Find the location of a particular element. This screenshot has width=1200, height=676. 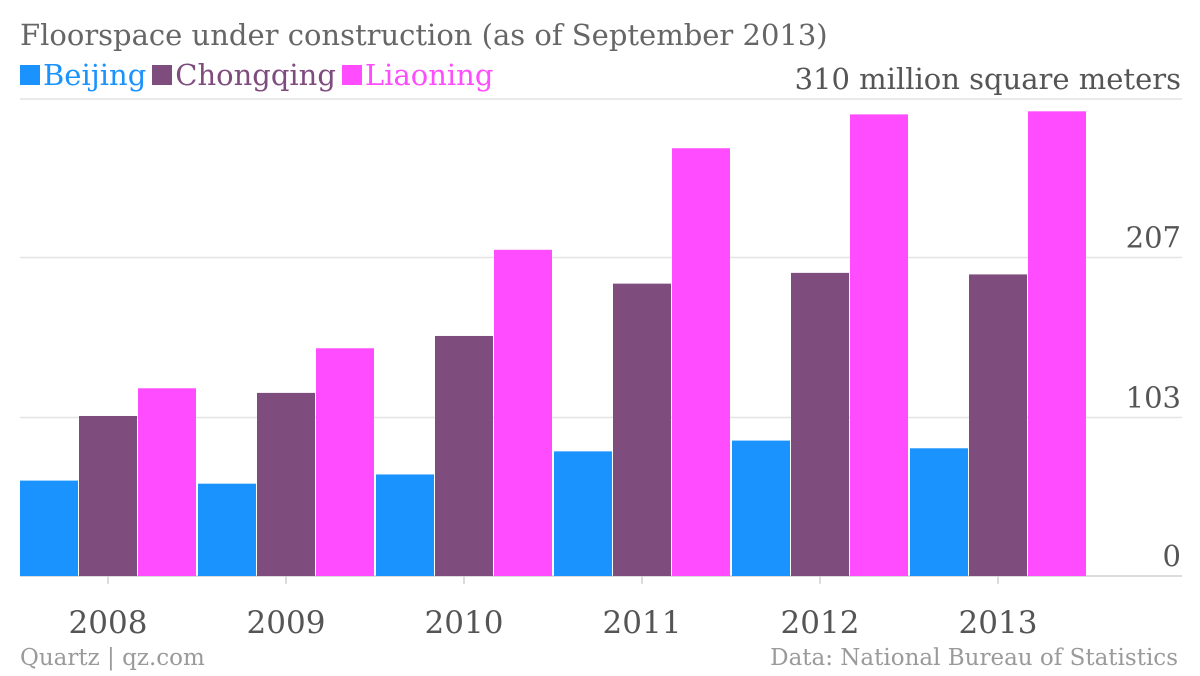

x-tick-label-2009: 2009 is located at coordinates (286, 623).